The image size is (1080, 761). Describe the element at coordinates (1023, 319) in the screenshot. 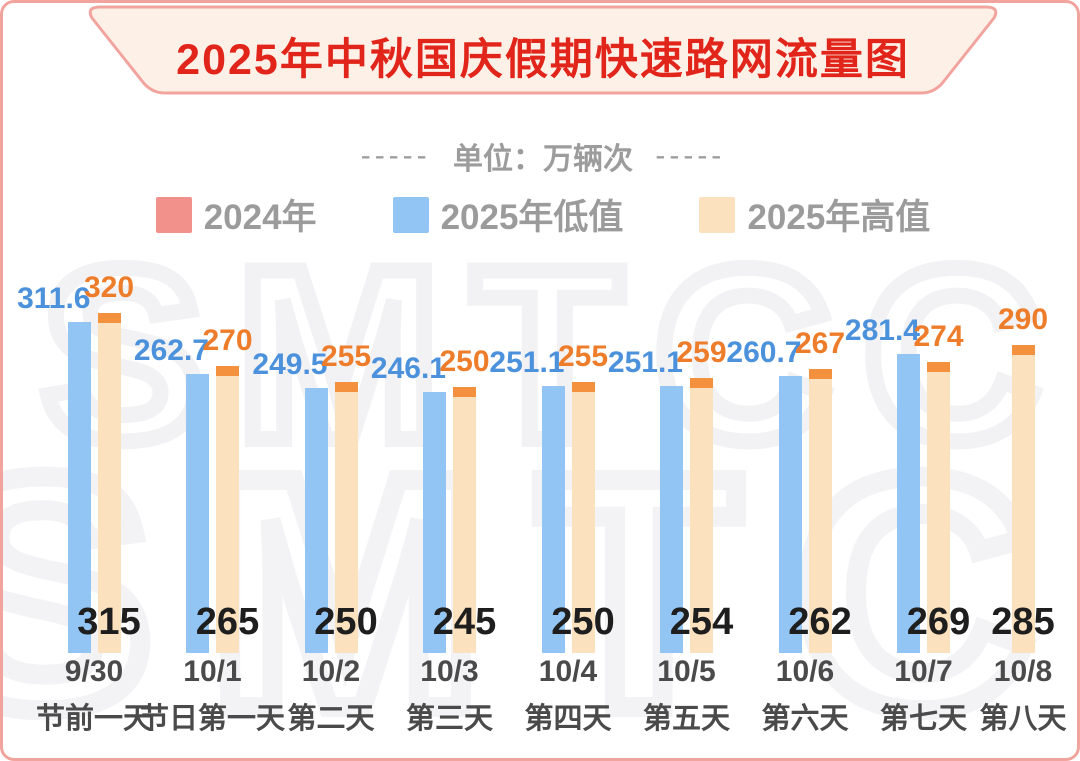

I see `bar-label-2025-high: 290` at that location.